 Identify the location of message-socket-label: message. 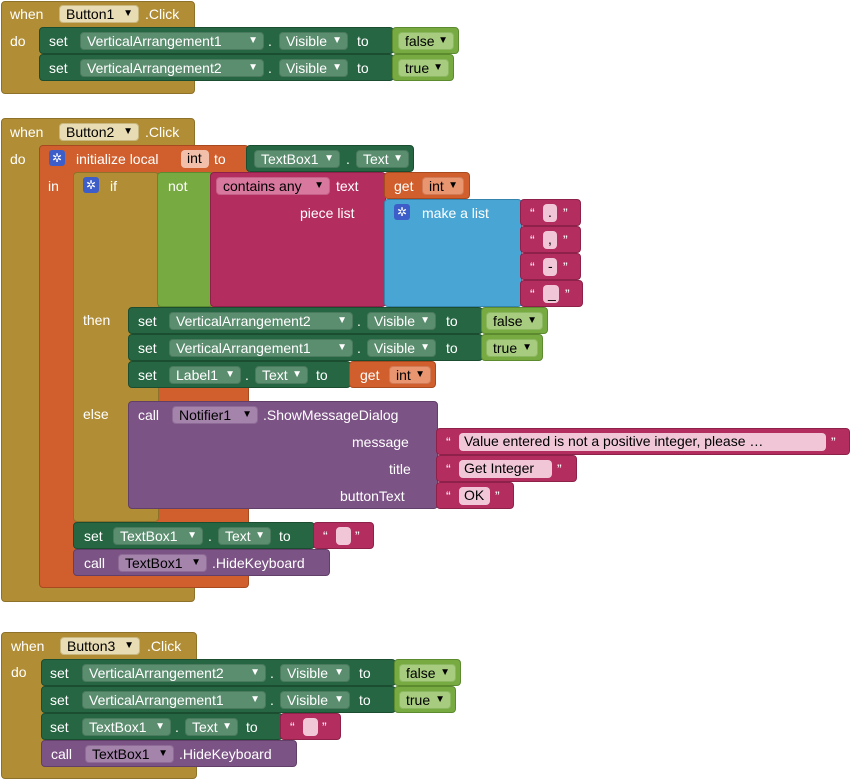
(380, 442).